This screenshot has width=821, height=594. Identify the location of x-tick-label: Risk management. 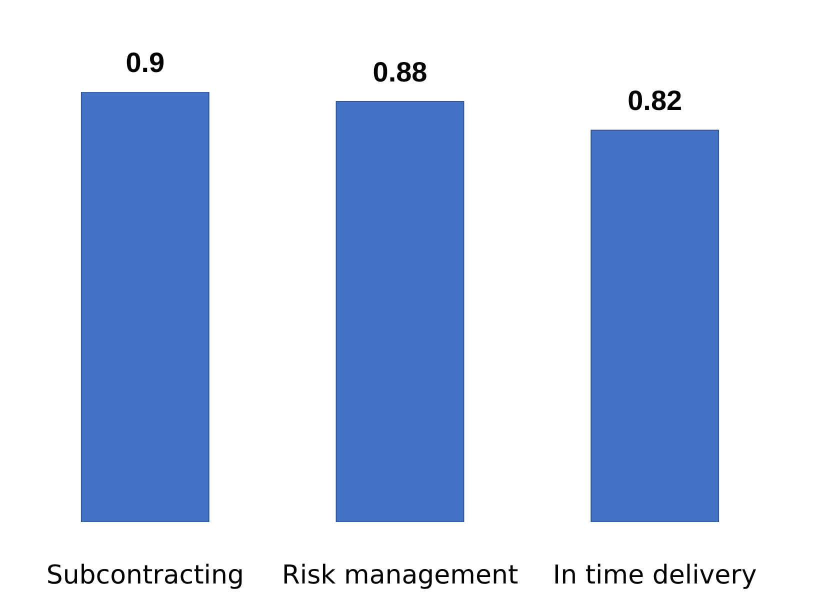
(400, 575).